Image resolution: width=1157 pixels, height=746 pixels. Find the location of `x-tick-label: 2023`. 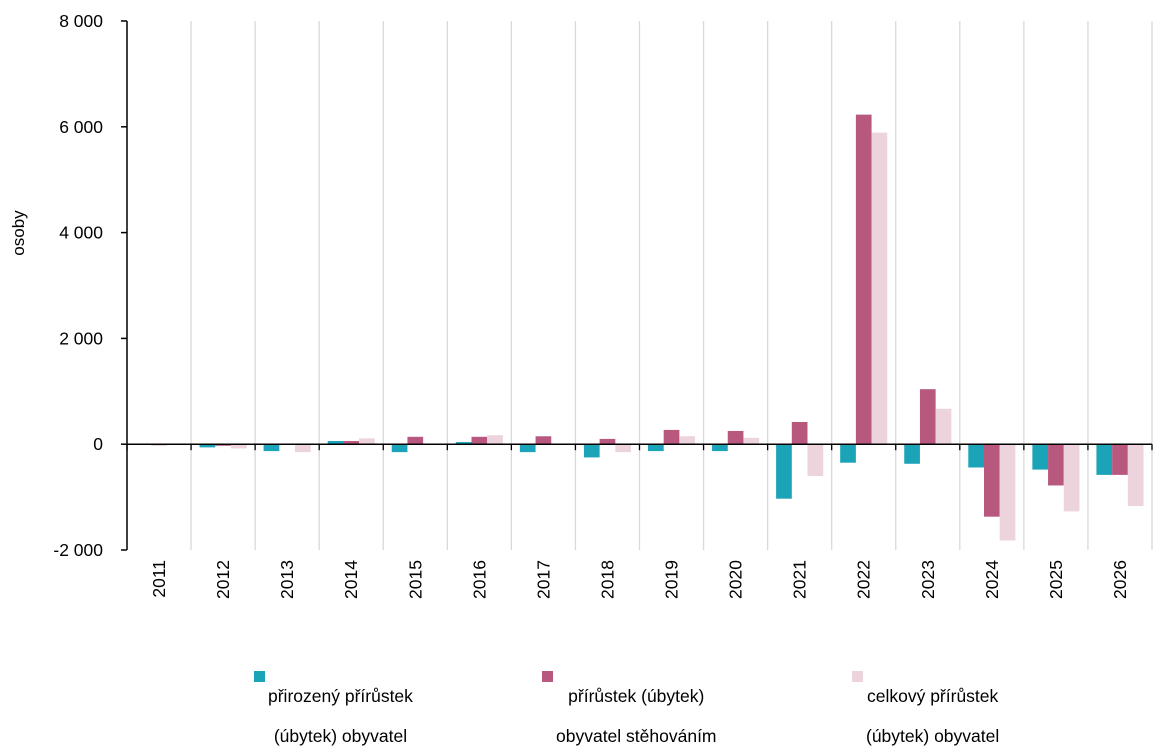

x-tick-label: 2023 is located at coordinates (928, 579).